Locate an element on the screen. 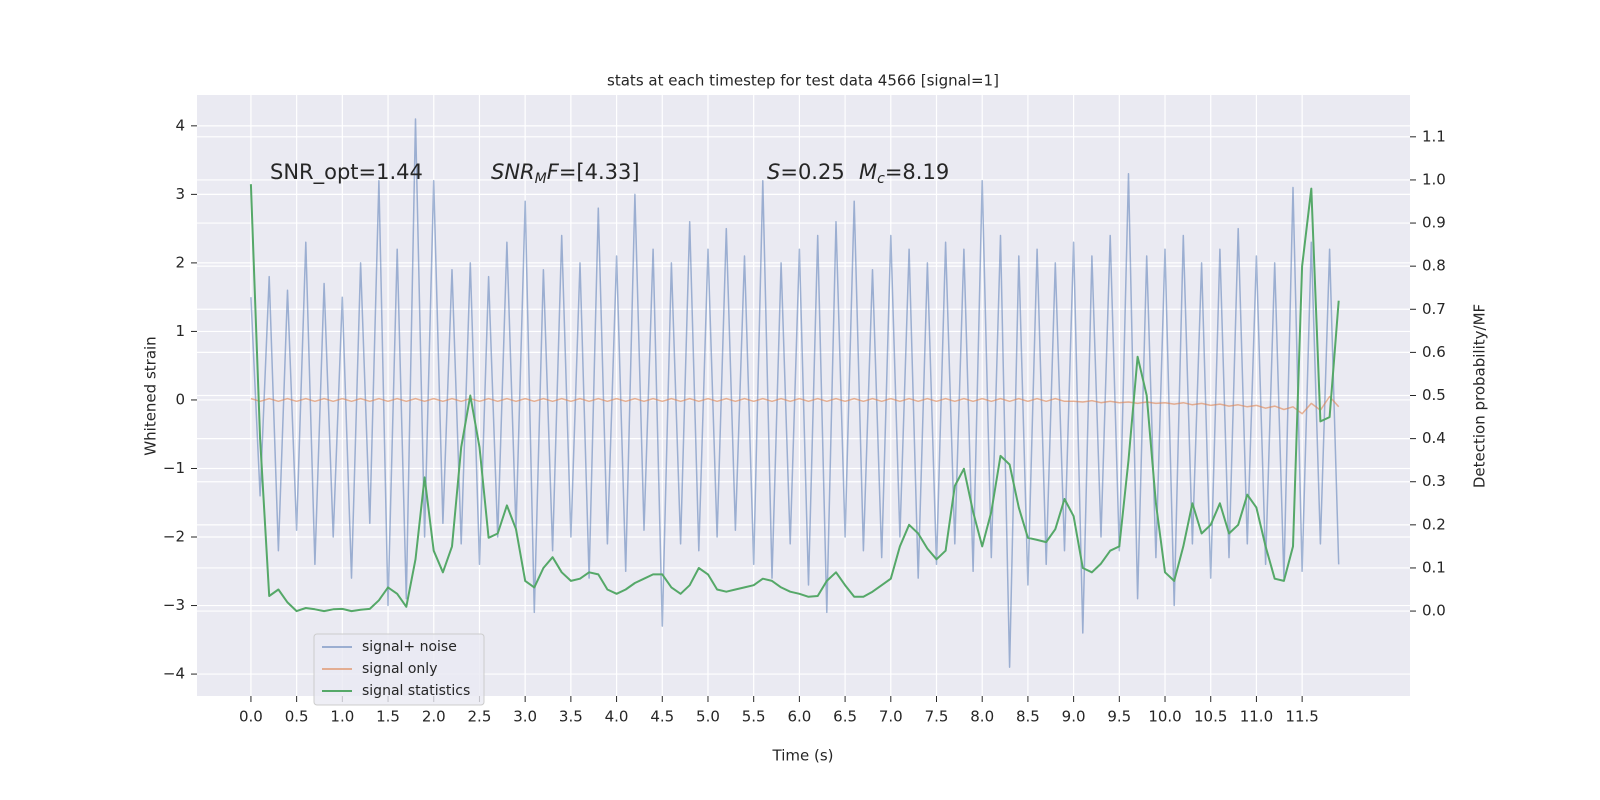  y2-tick-label: 0.4 is located at coordinates (1434, 438).